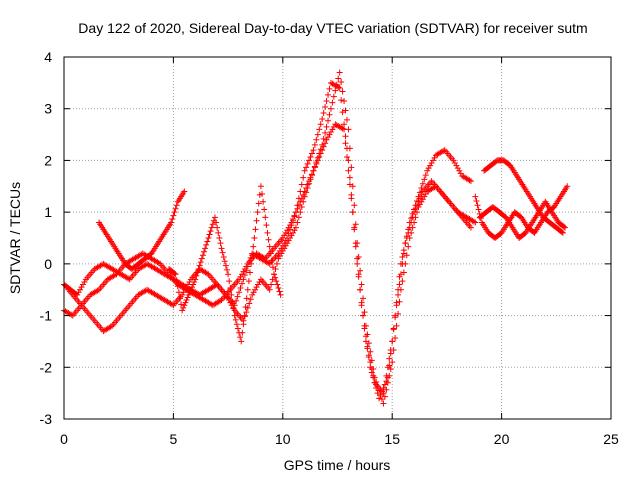  I want to click on x-tick-label: 5, so click(174, 439).